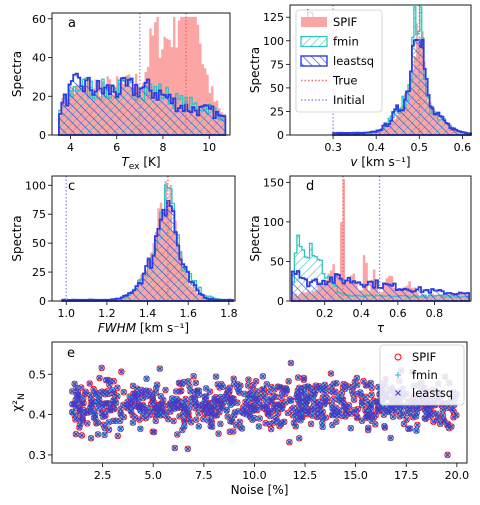 The image size is (480, 505). Describe the element at coordinates (148, 313) in the screenshot. I see `x-tick-label: 1.4` at that location.